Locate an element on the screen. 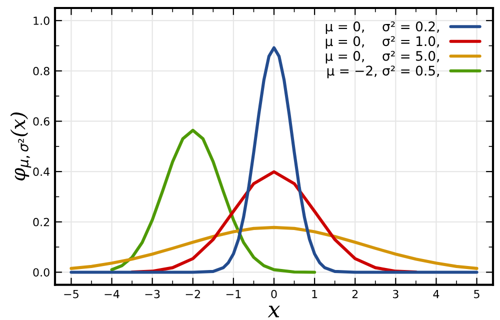 This screenshot has height=320, width=500. x-tick-label: −1 is located at coordinates (233, 294).